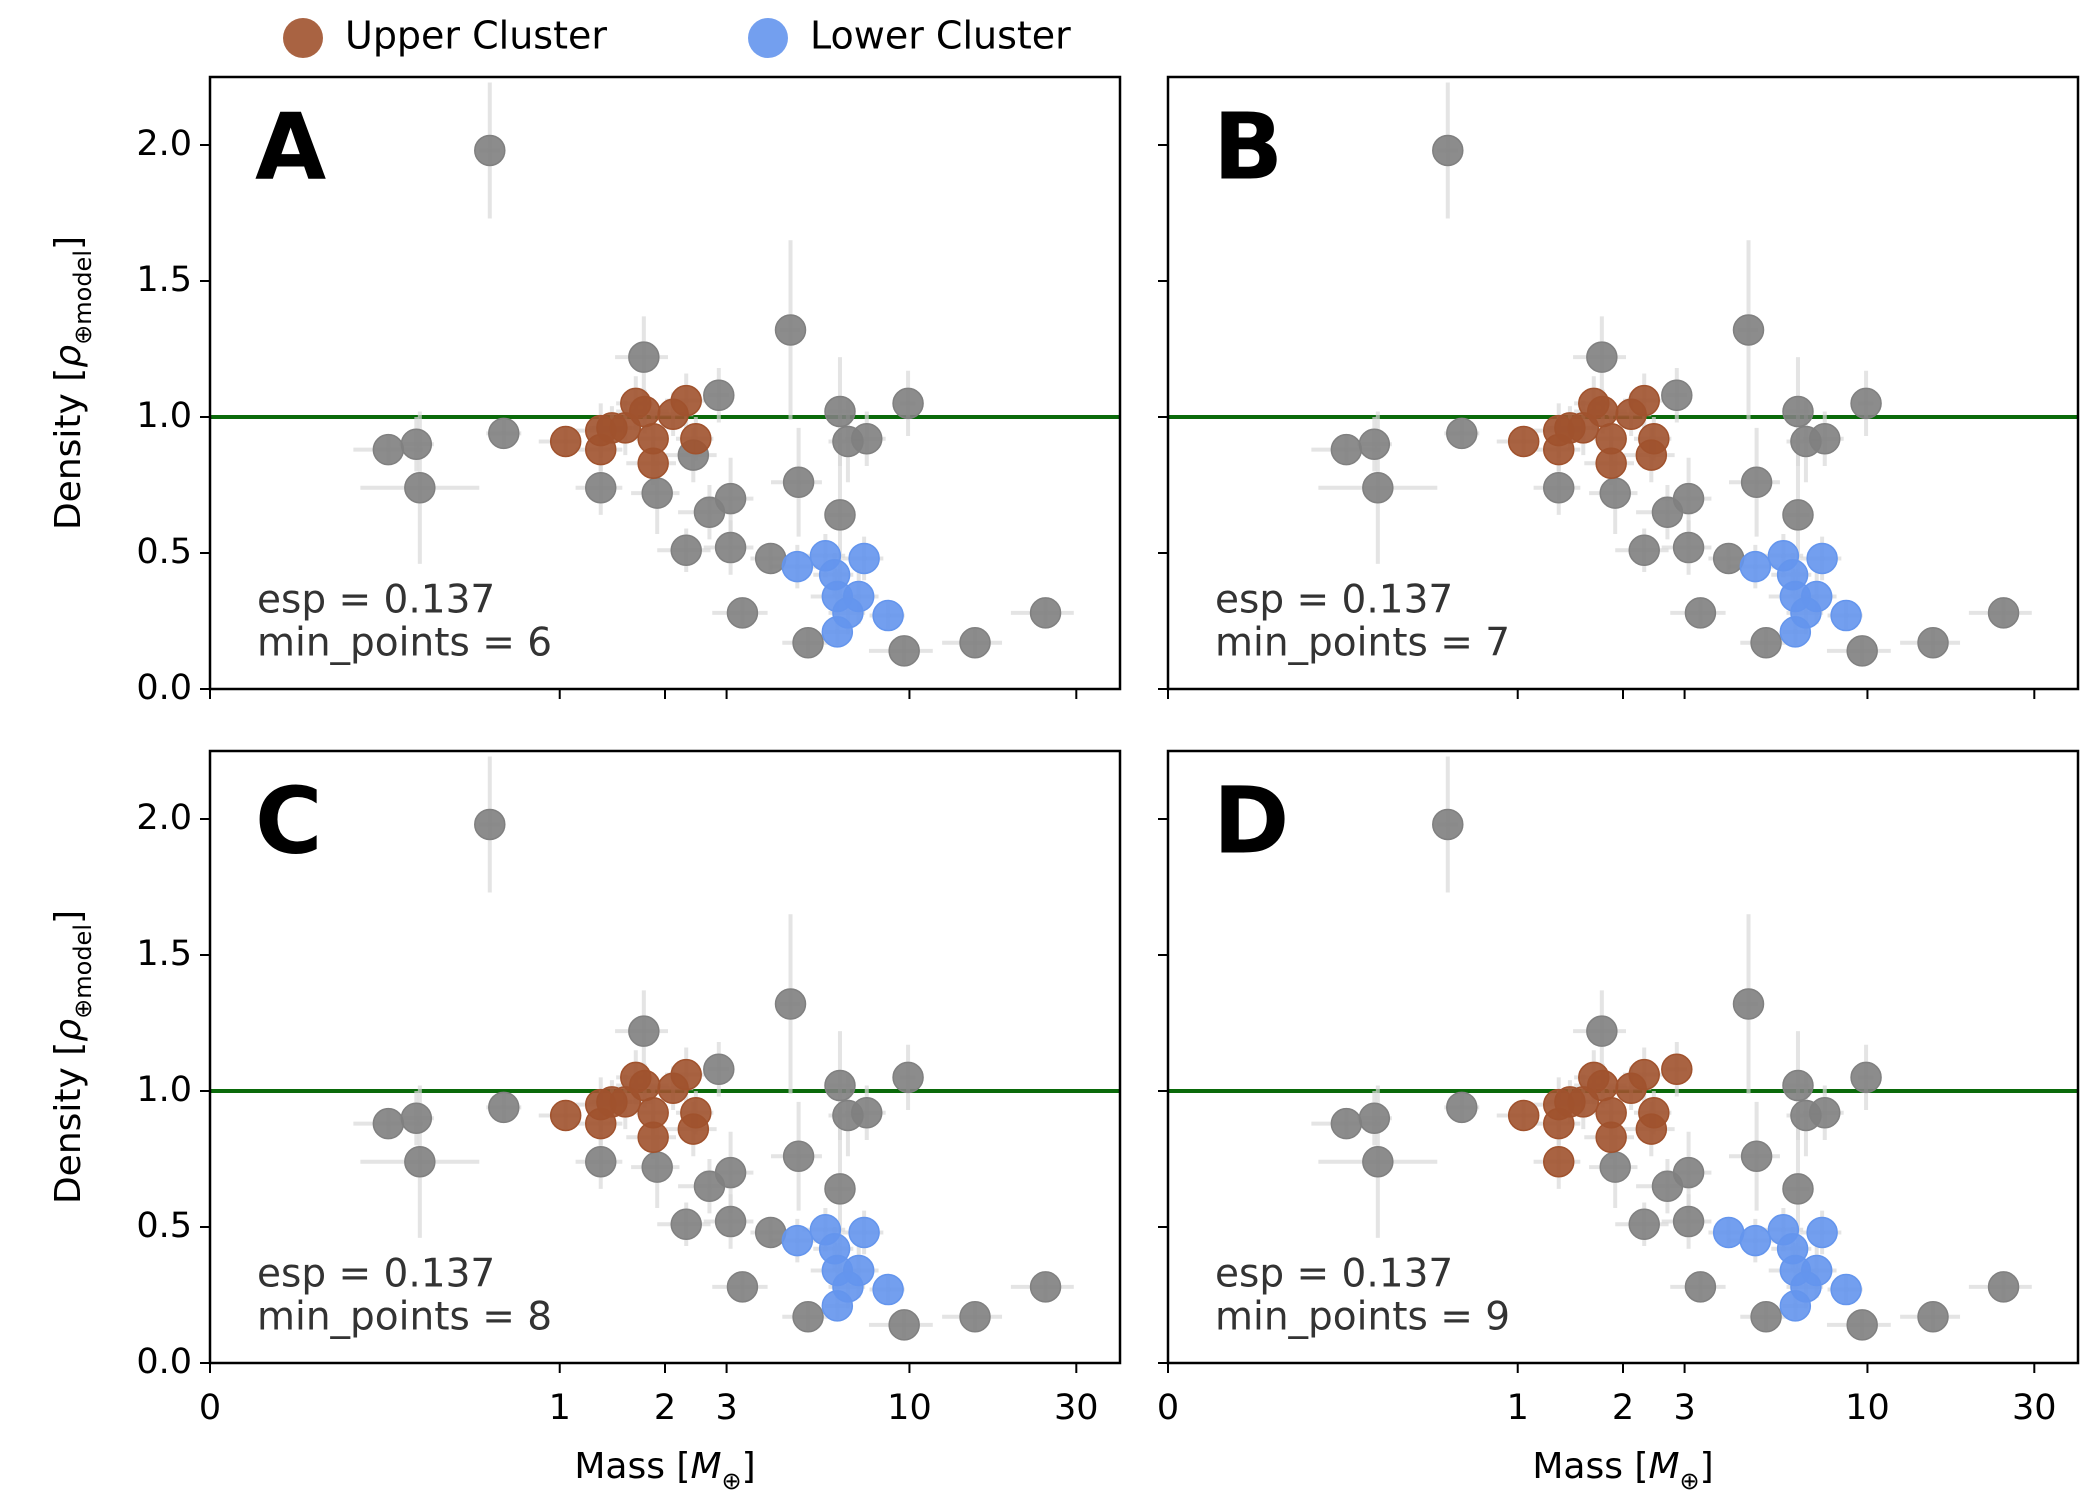 The width and height of the screenshot is (2100, 1500). What do you see at coordinates (1362, 643) in the screenshot?
I see `annotation: min_points = 7` at bounding box center [1362, 643].